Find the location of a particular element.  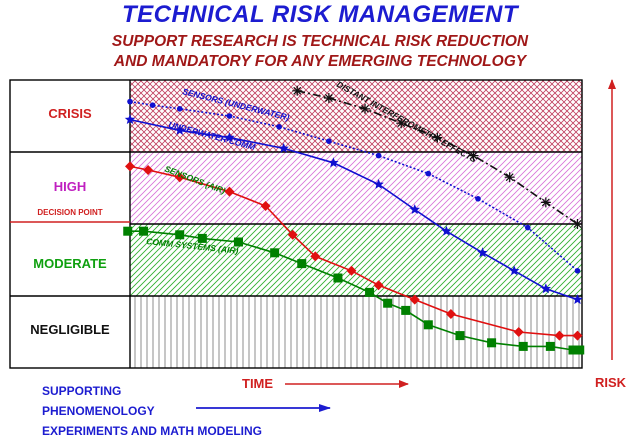

level-high: HIGH is located at coordinates (70, 186).